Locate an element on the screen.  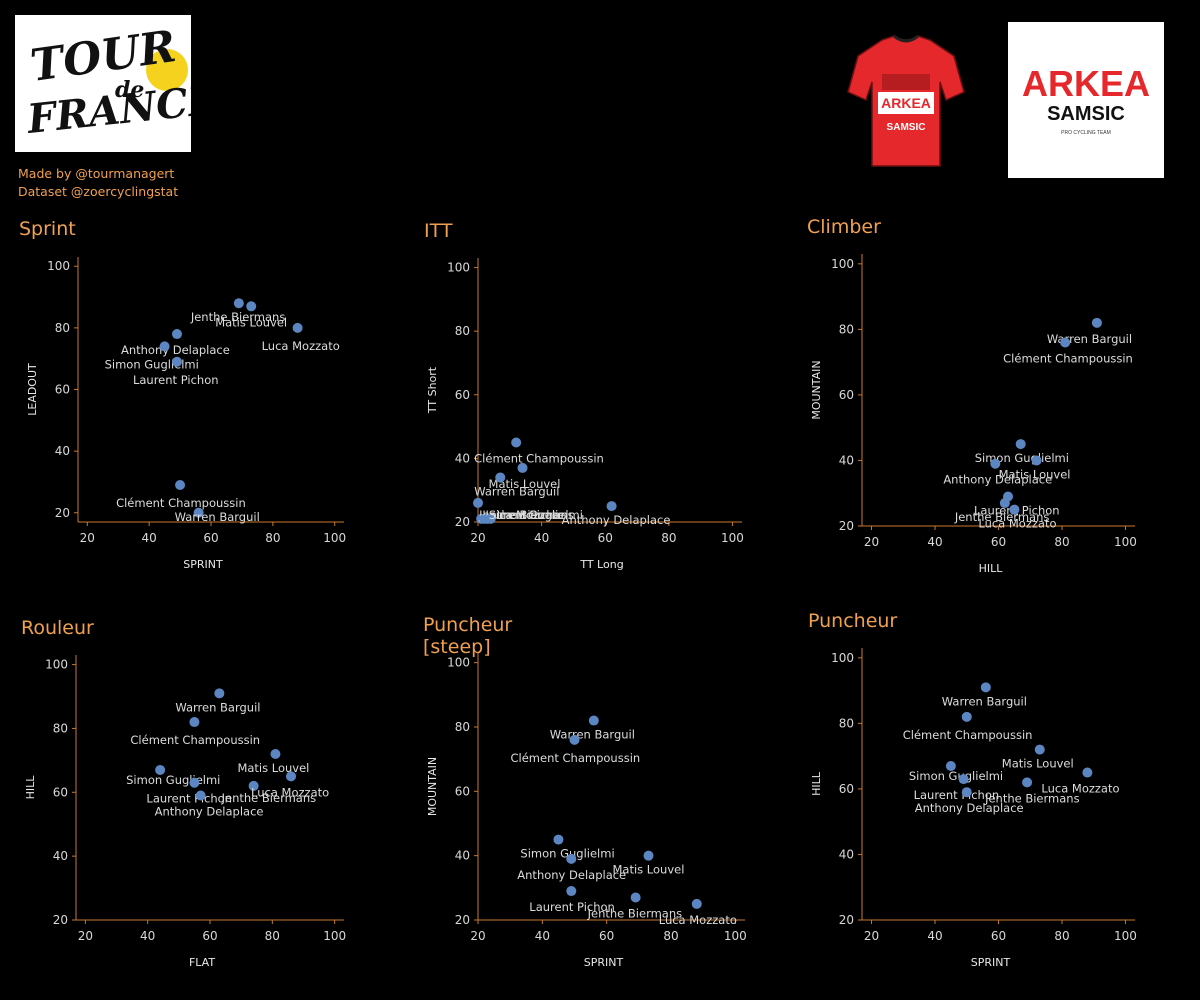
y-axis-label: LEADOUT is located at coordinates (32, 389).